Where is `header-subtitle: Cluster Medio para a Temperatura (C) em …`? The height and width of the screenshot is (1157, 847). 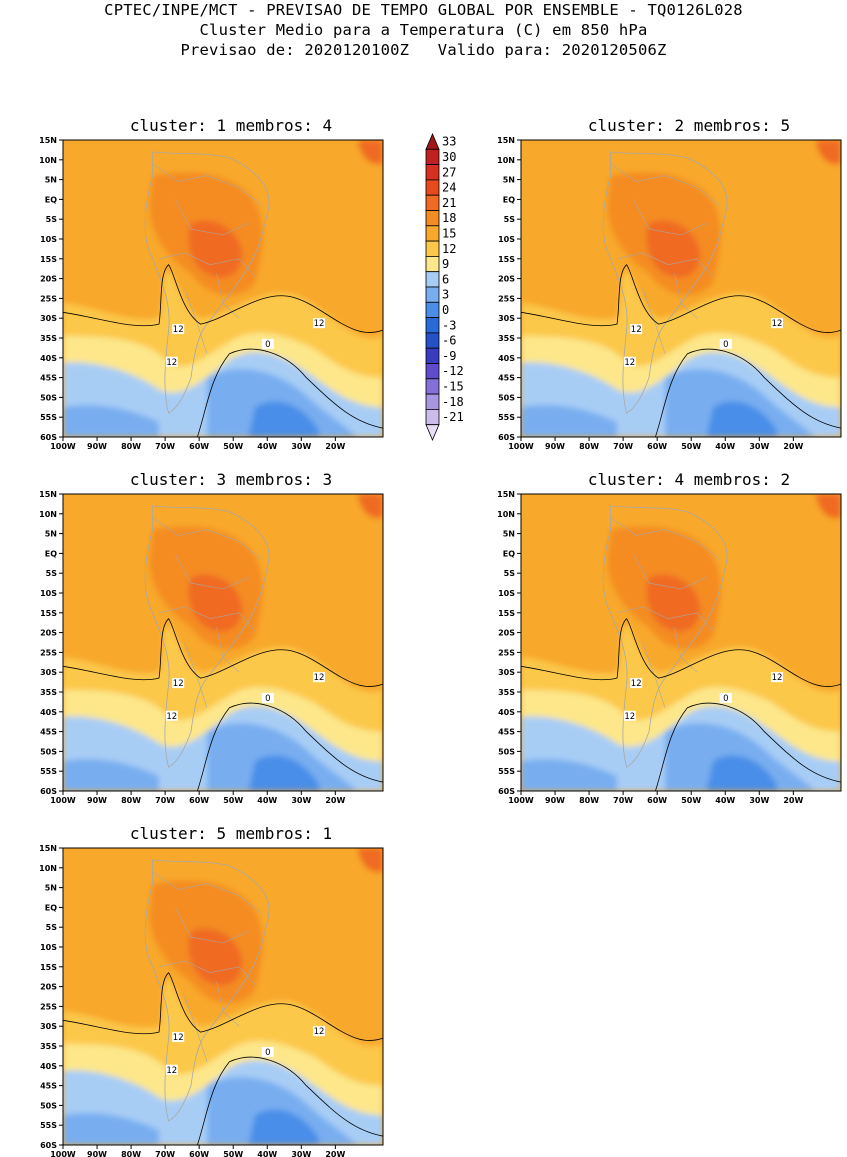 header-subtitle: Cluster Medio para a Temperatura (C) em … is located at coordinates (423, 30).